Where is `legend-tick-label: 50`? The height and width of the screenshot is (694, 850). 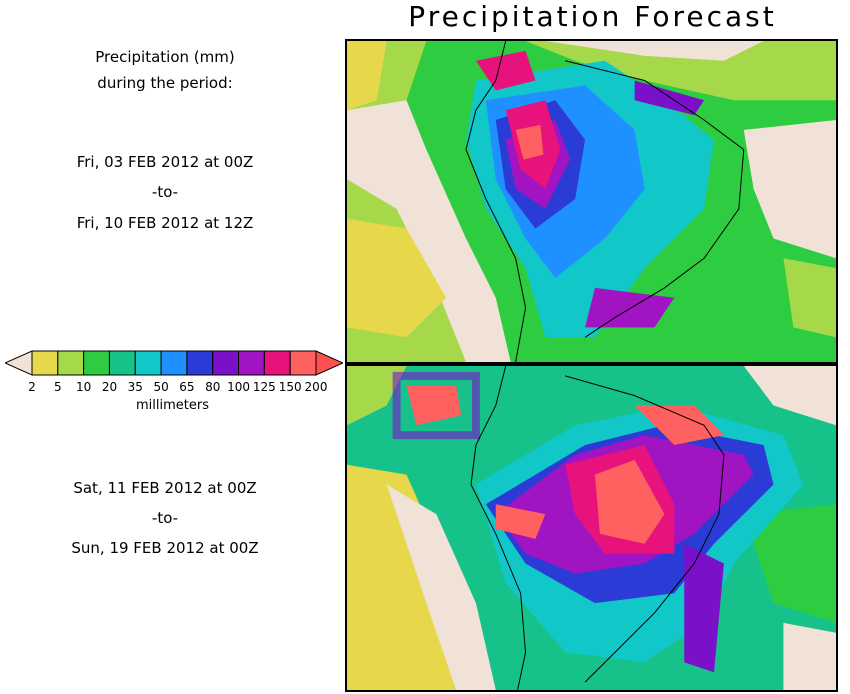 legend-tick-label: 50 is located at coordinates (161, 387).